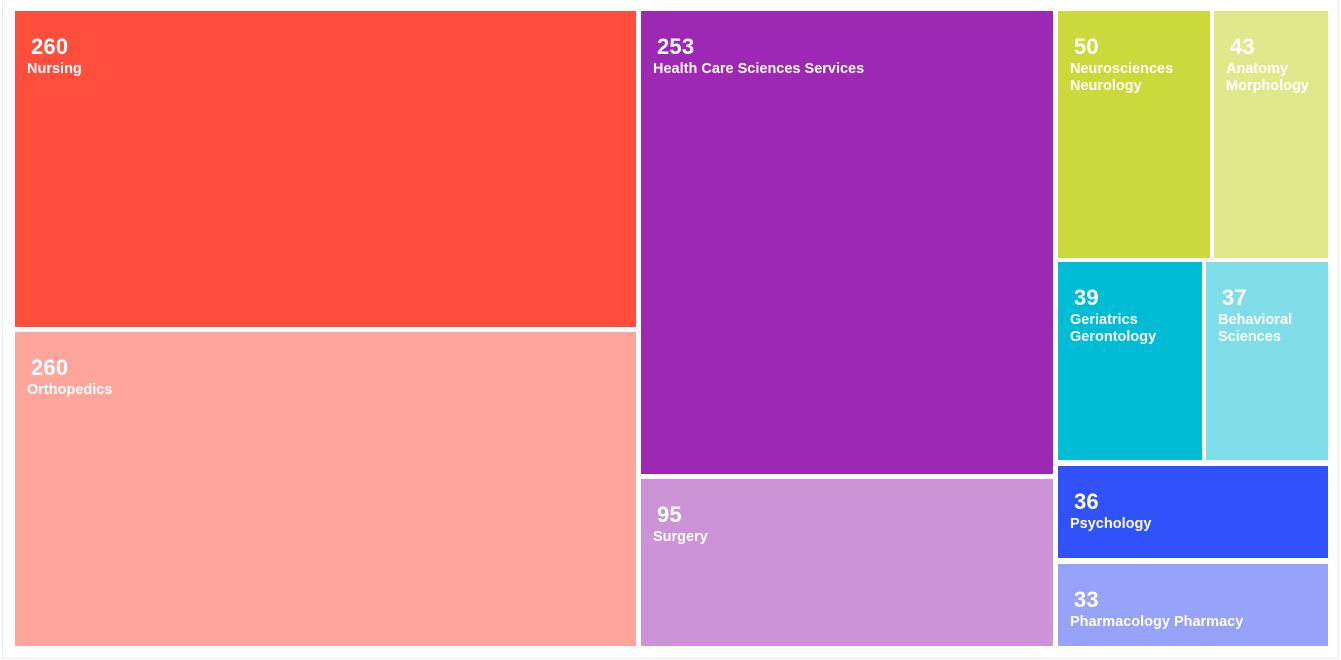 This screenshot has height=660, width=1341. What do you see at coordinates (847, 562) in the screenshot?
I see `treemap-node-surgery: 95 Surgery` at bounding box center [847, 562].